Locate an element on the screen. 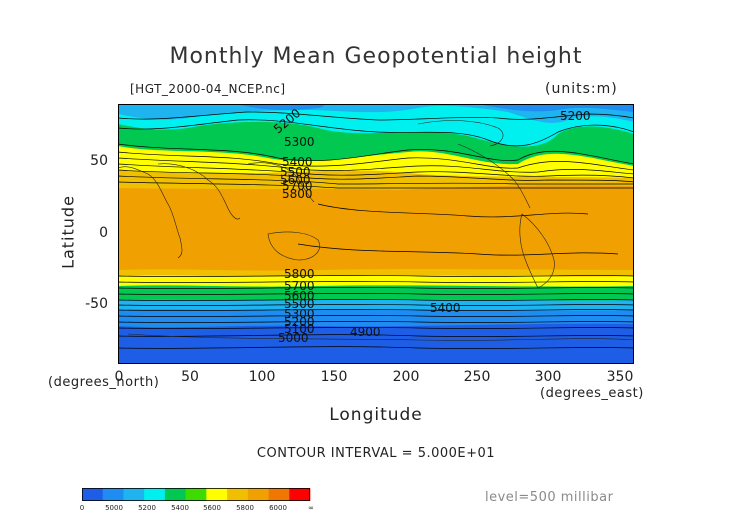 Image resolution: width=752 pixels, height=532 pixels. units-label: (units:m) is located at coordinates (581, 89).